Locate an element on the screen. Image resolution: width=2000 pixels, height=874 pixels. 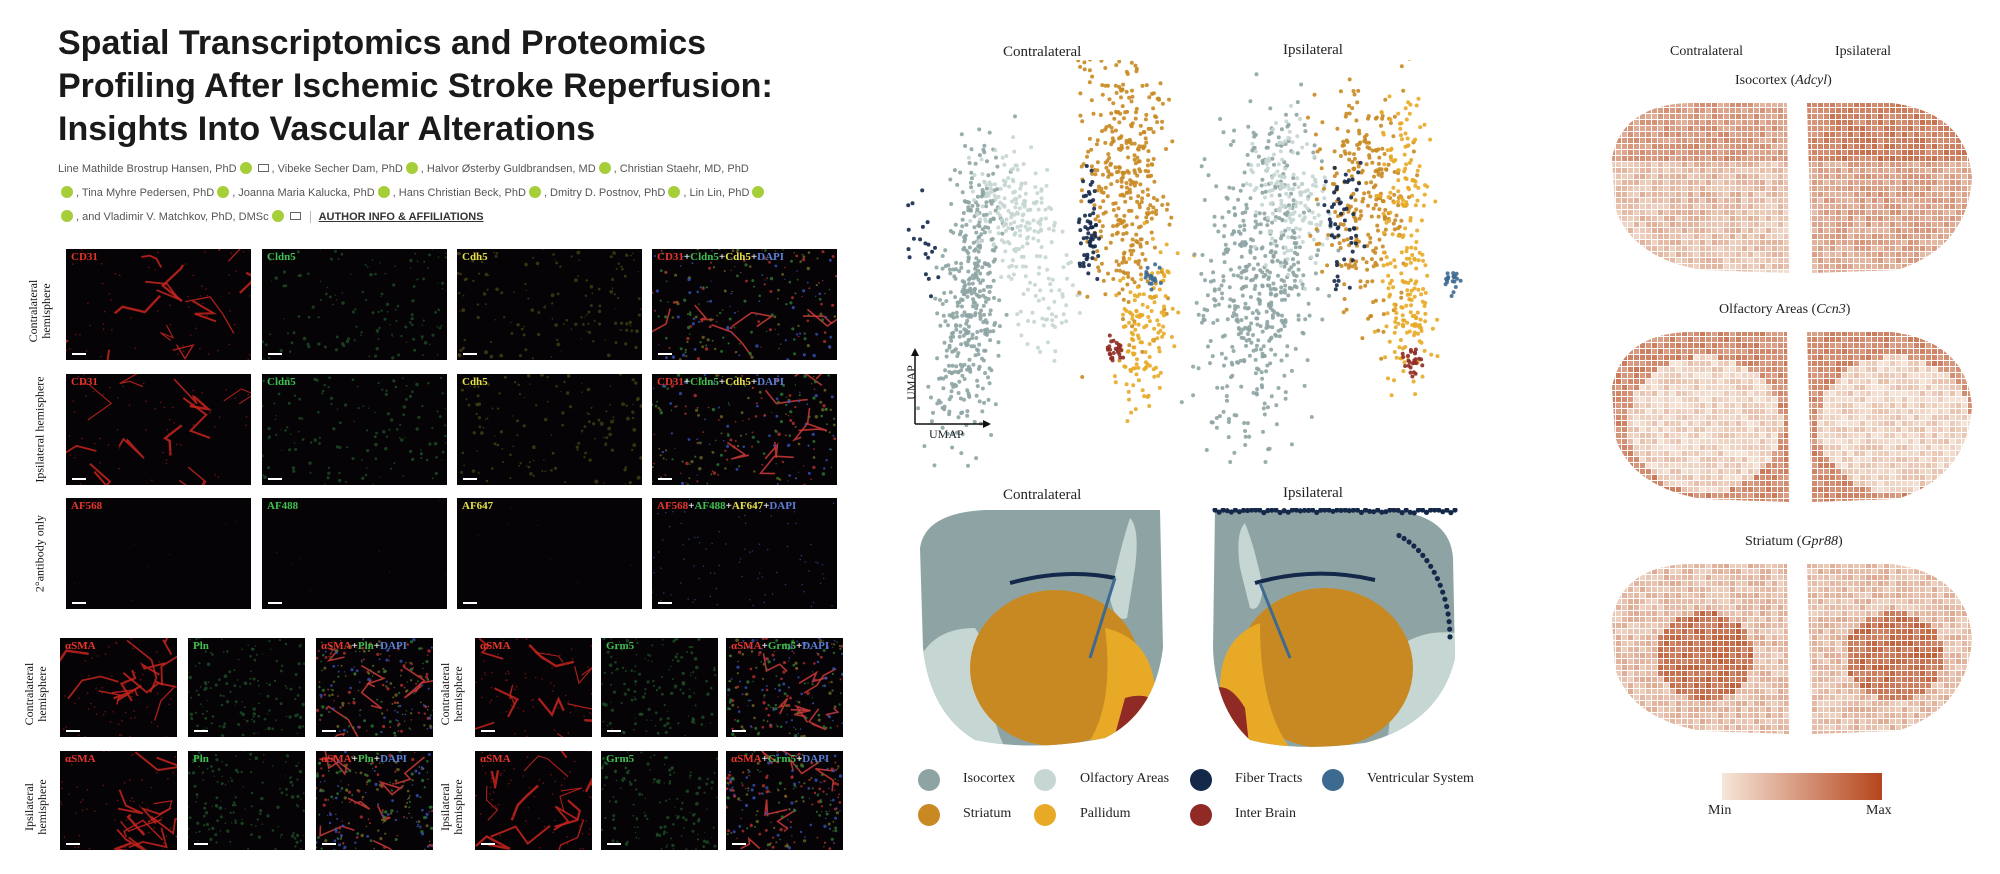
channel-label-part: CD31 is located at coordinates (670, 382).